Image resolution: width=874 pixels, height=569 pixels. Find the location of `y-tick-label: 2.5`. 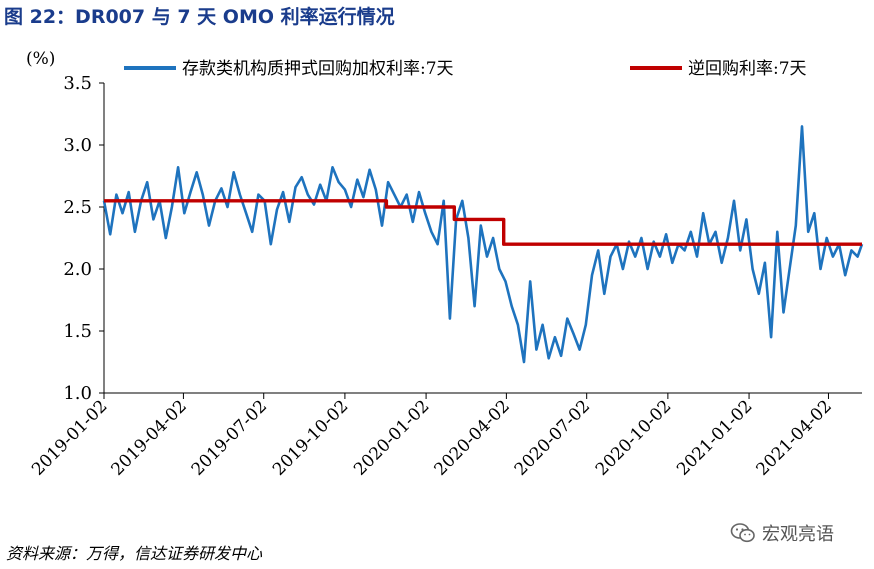

y-tick-label: 2.5 is located at coordinates (77, 207).